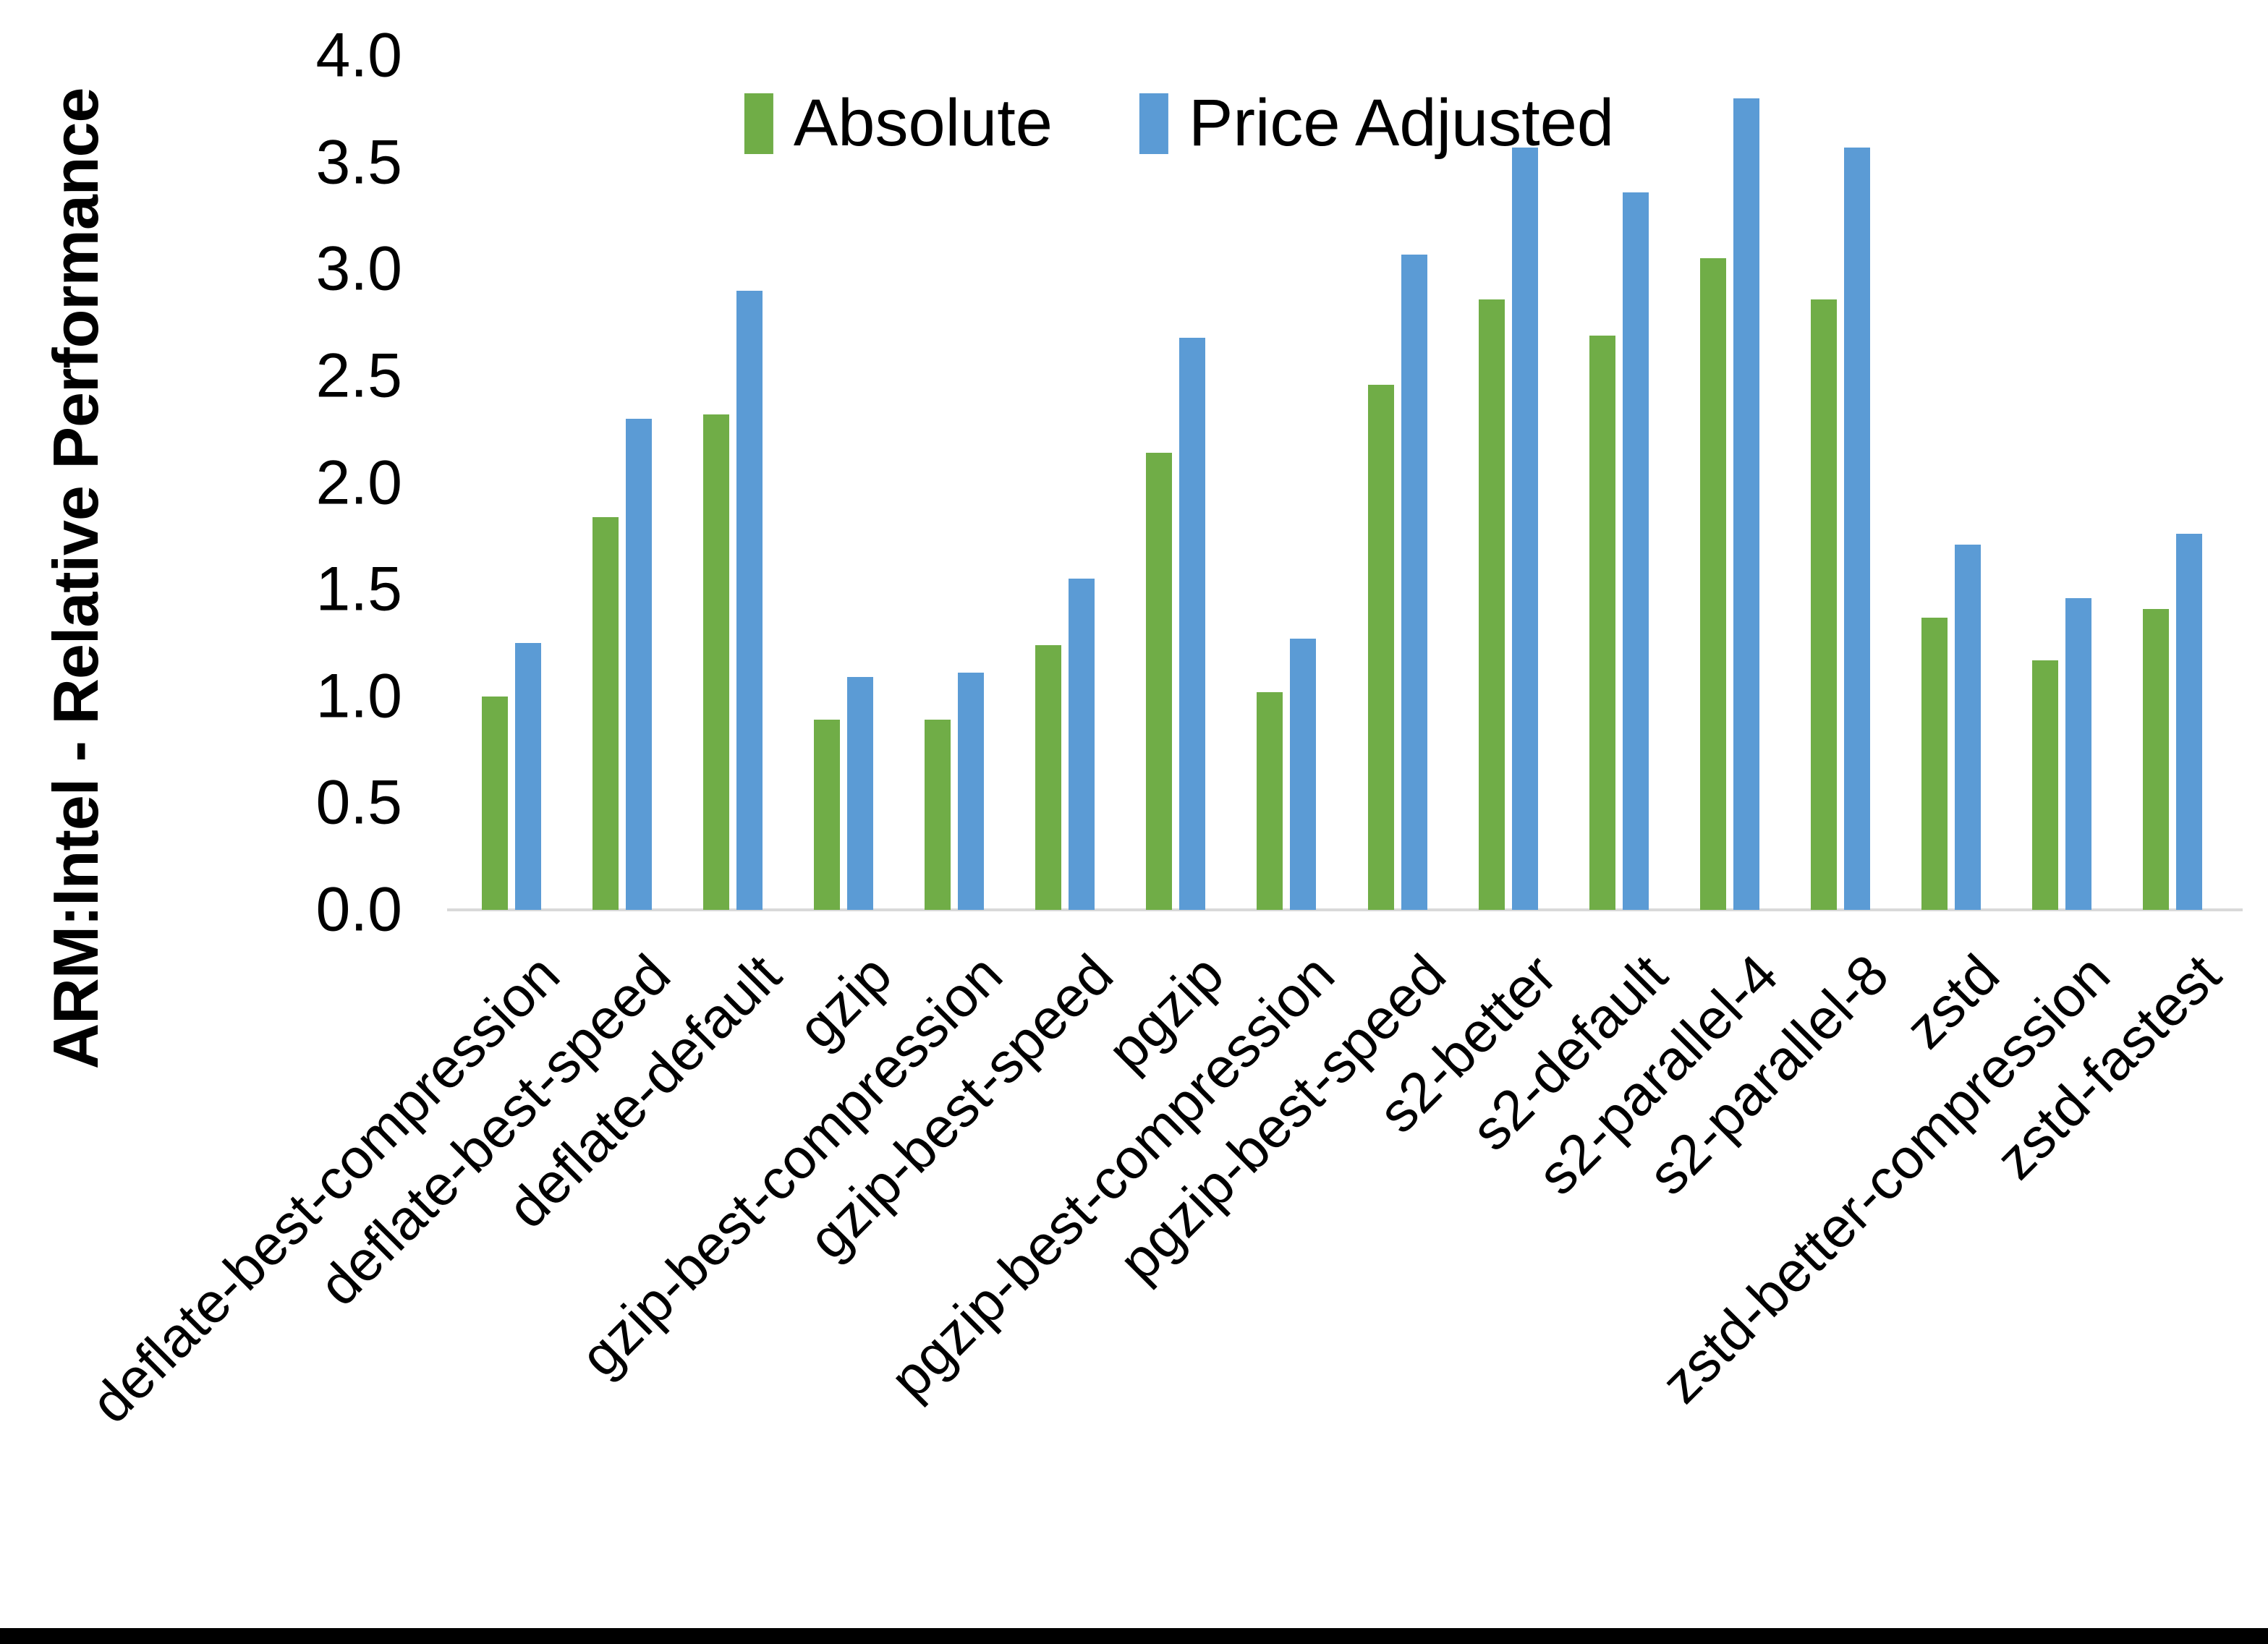 This screenshot has width=2268, height=1644. Describe the element at coordinates (358, 909) in the screenshot. I see `y-tick-label: 0.0` at that location.